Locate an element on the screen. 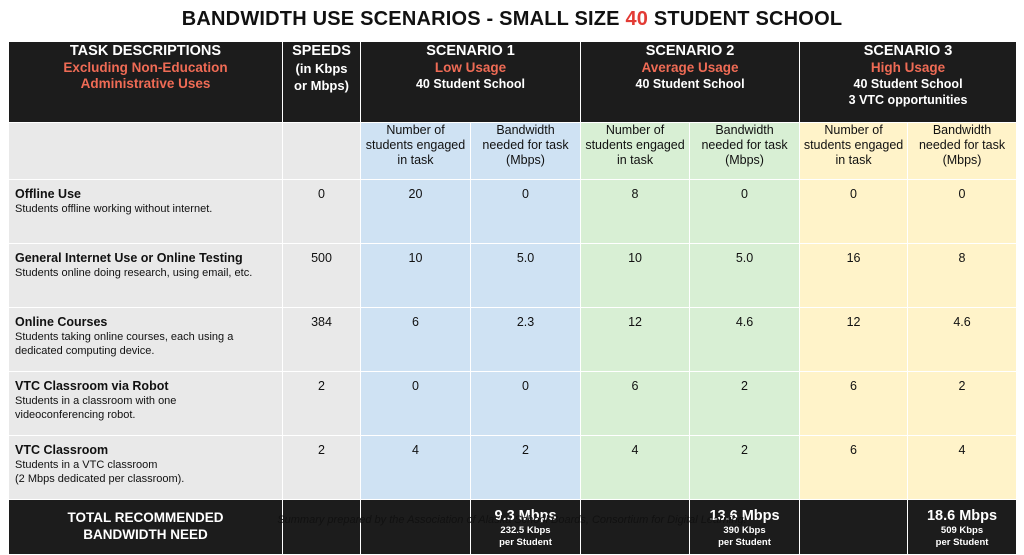 Image resolution: width=1024 pixels, height=555 pixels. title-prefix: BANDWIDTH USE SCENARIOS - SMALL SIZE is located at coordinates (403, 19).